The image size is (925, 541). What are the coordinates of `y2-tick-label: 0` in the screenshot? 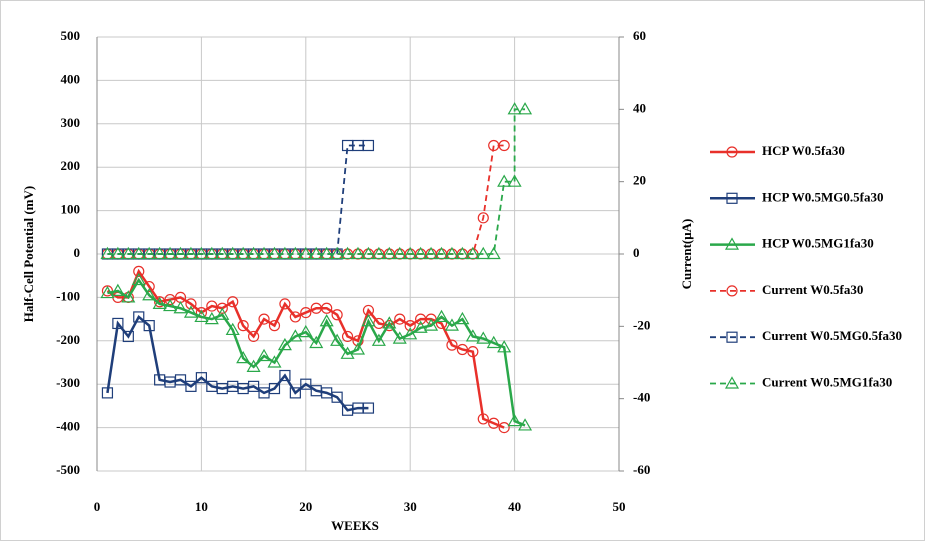 It's located at (636, 252).